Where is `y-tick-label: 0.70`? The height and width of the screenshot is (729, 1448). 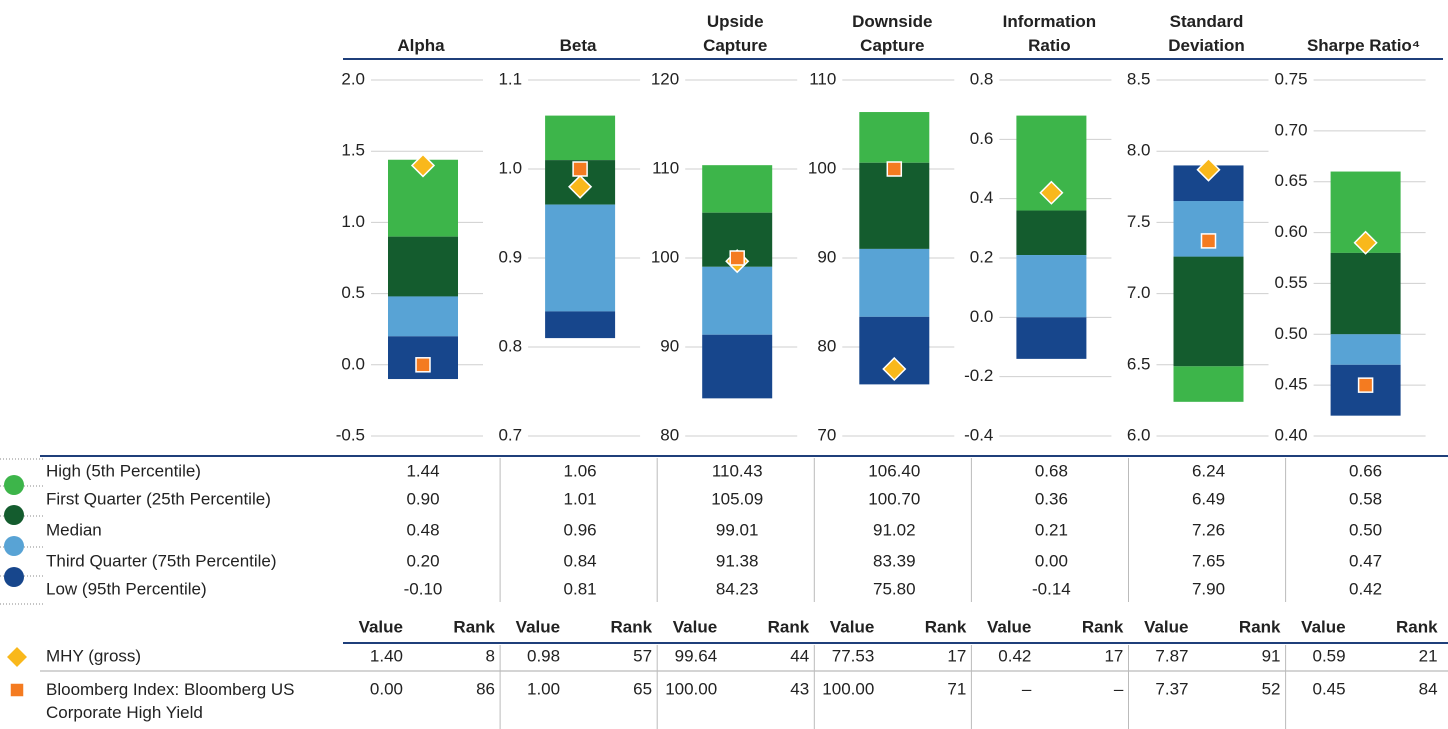 y-tick-label: 0.70 is located at coordinates (1291, 129).